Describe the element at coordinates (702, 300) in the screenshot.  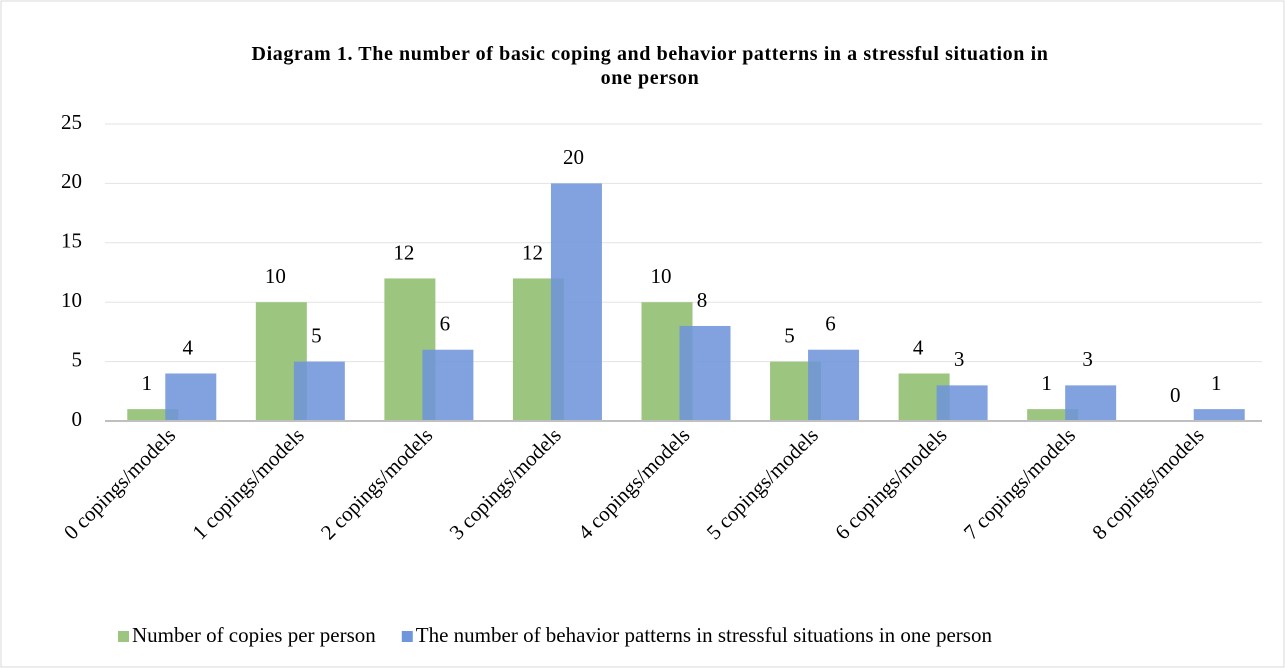
I see `data-label: 8` at that location.